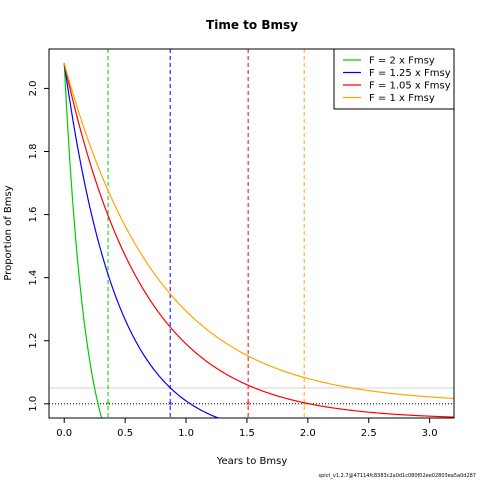  I want to click on time-marker-star-3: *, so click(304, 406).